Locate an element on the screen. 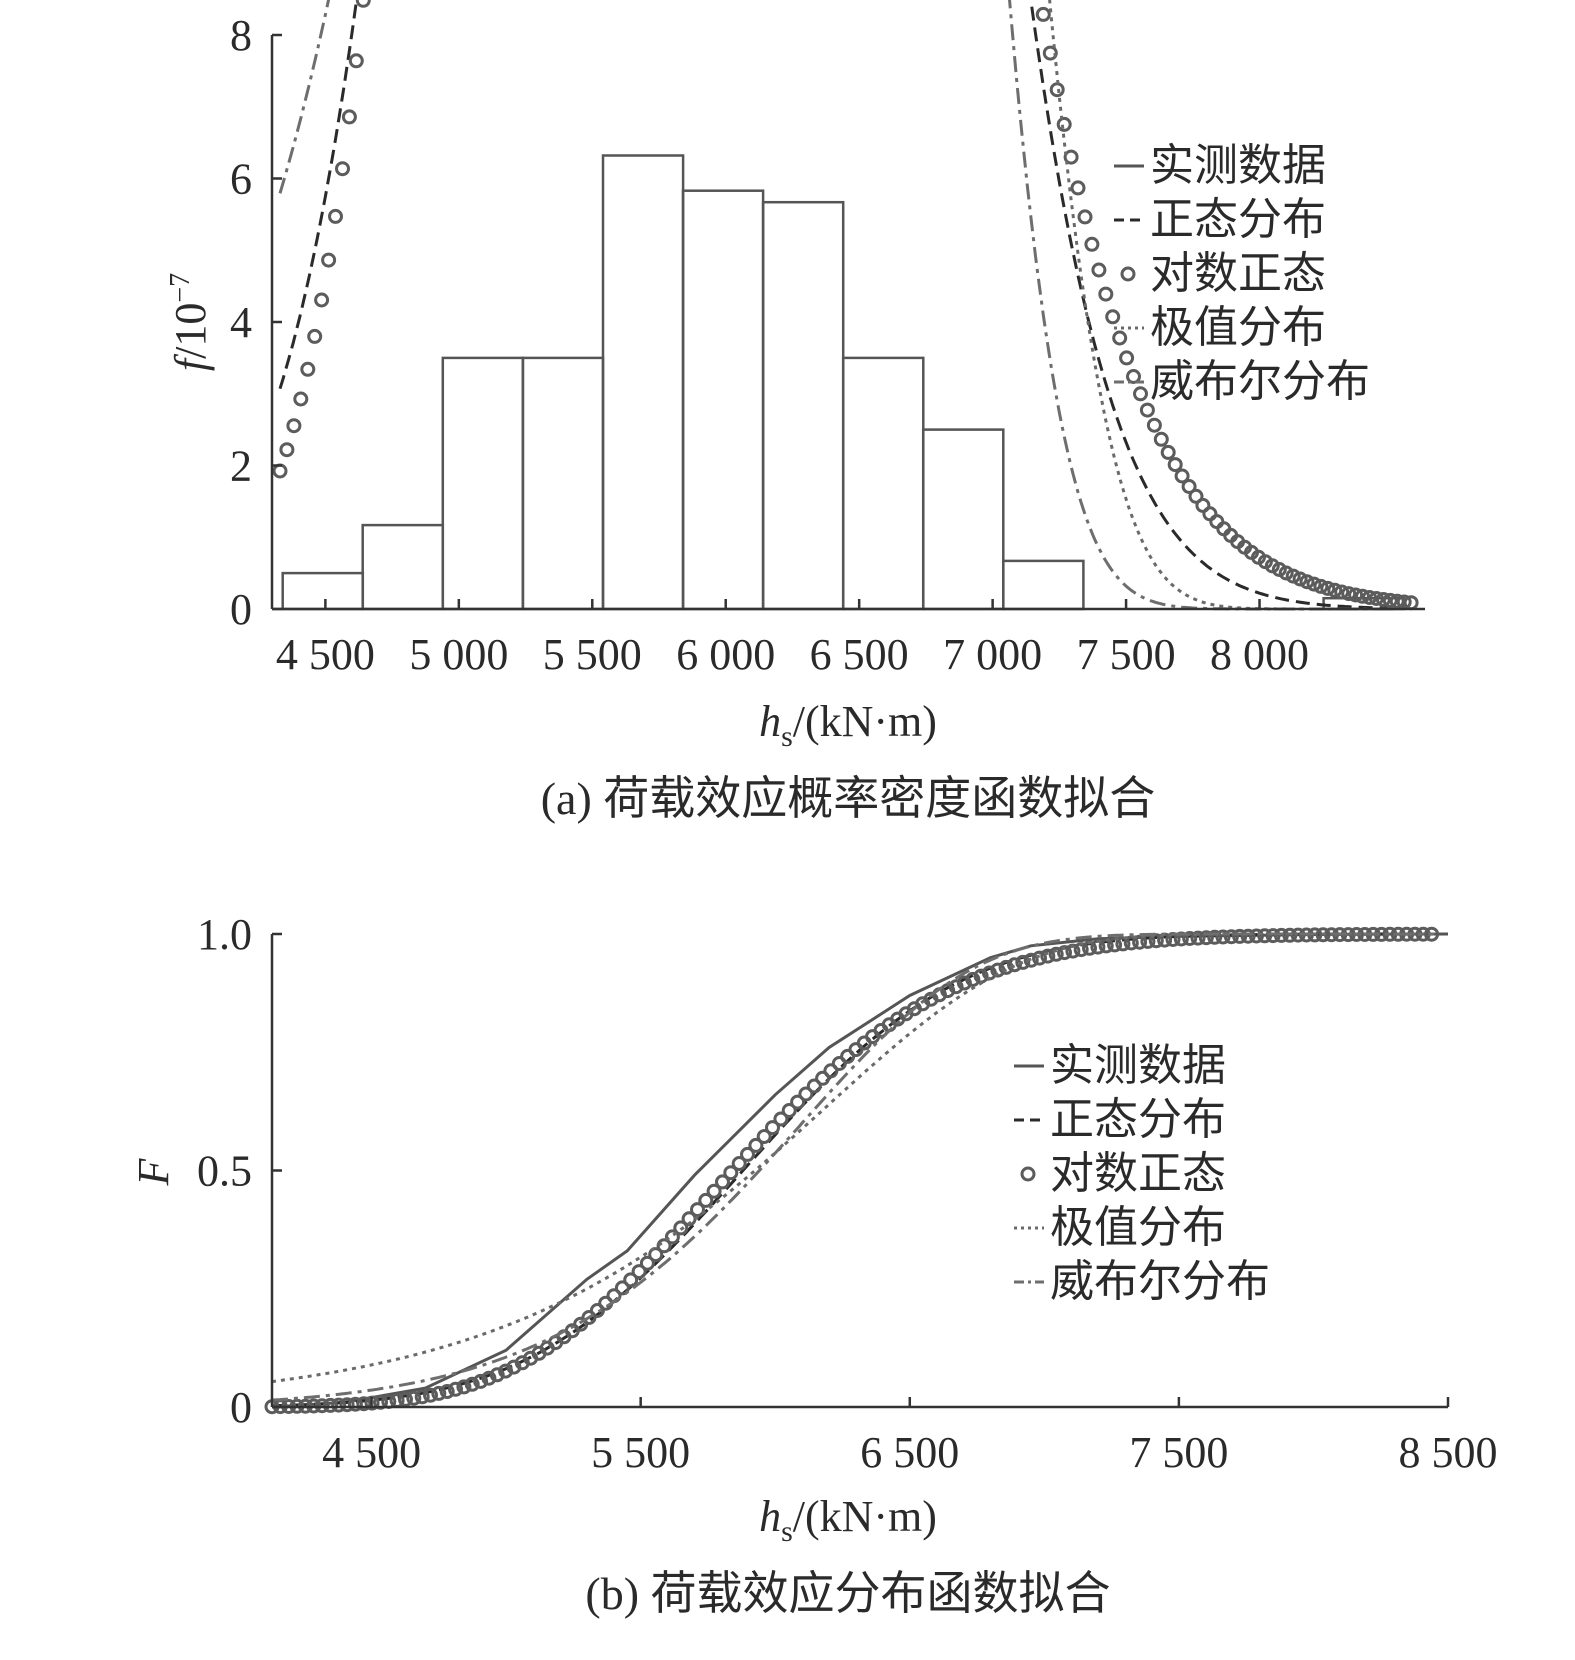 This screenshot has width=1575, height=1660. y-tick-label: 1.0 is located at coordinates (224, 934).